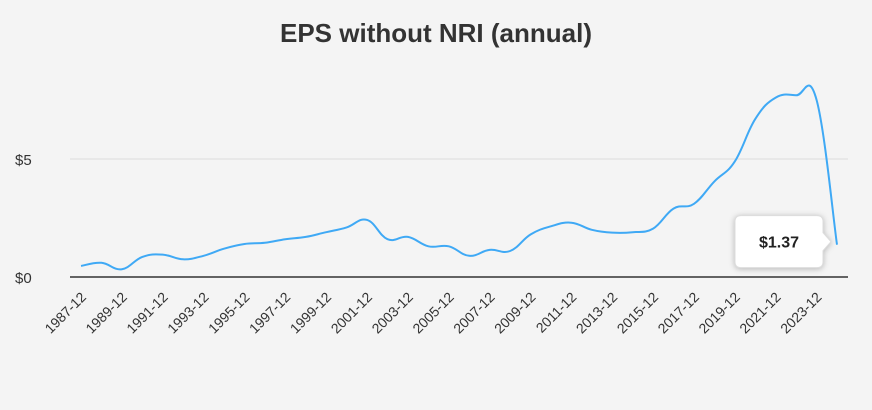 This screenshot has height=410, width=872. Describe the element at coordinates (229, 313) in the screenshot. I see `x-tick-label: 1995-12` at that location.